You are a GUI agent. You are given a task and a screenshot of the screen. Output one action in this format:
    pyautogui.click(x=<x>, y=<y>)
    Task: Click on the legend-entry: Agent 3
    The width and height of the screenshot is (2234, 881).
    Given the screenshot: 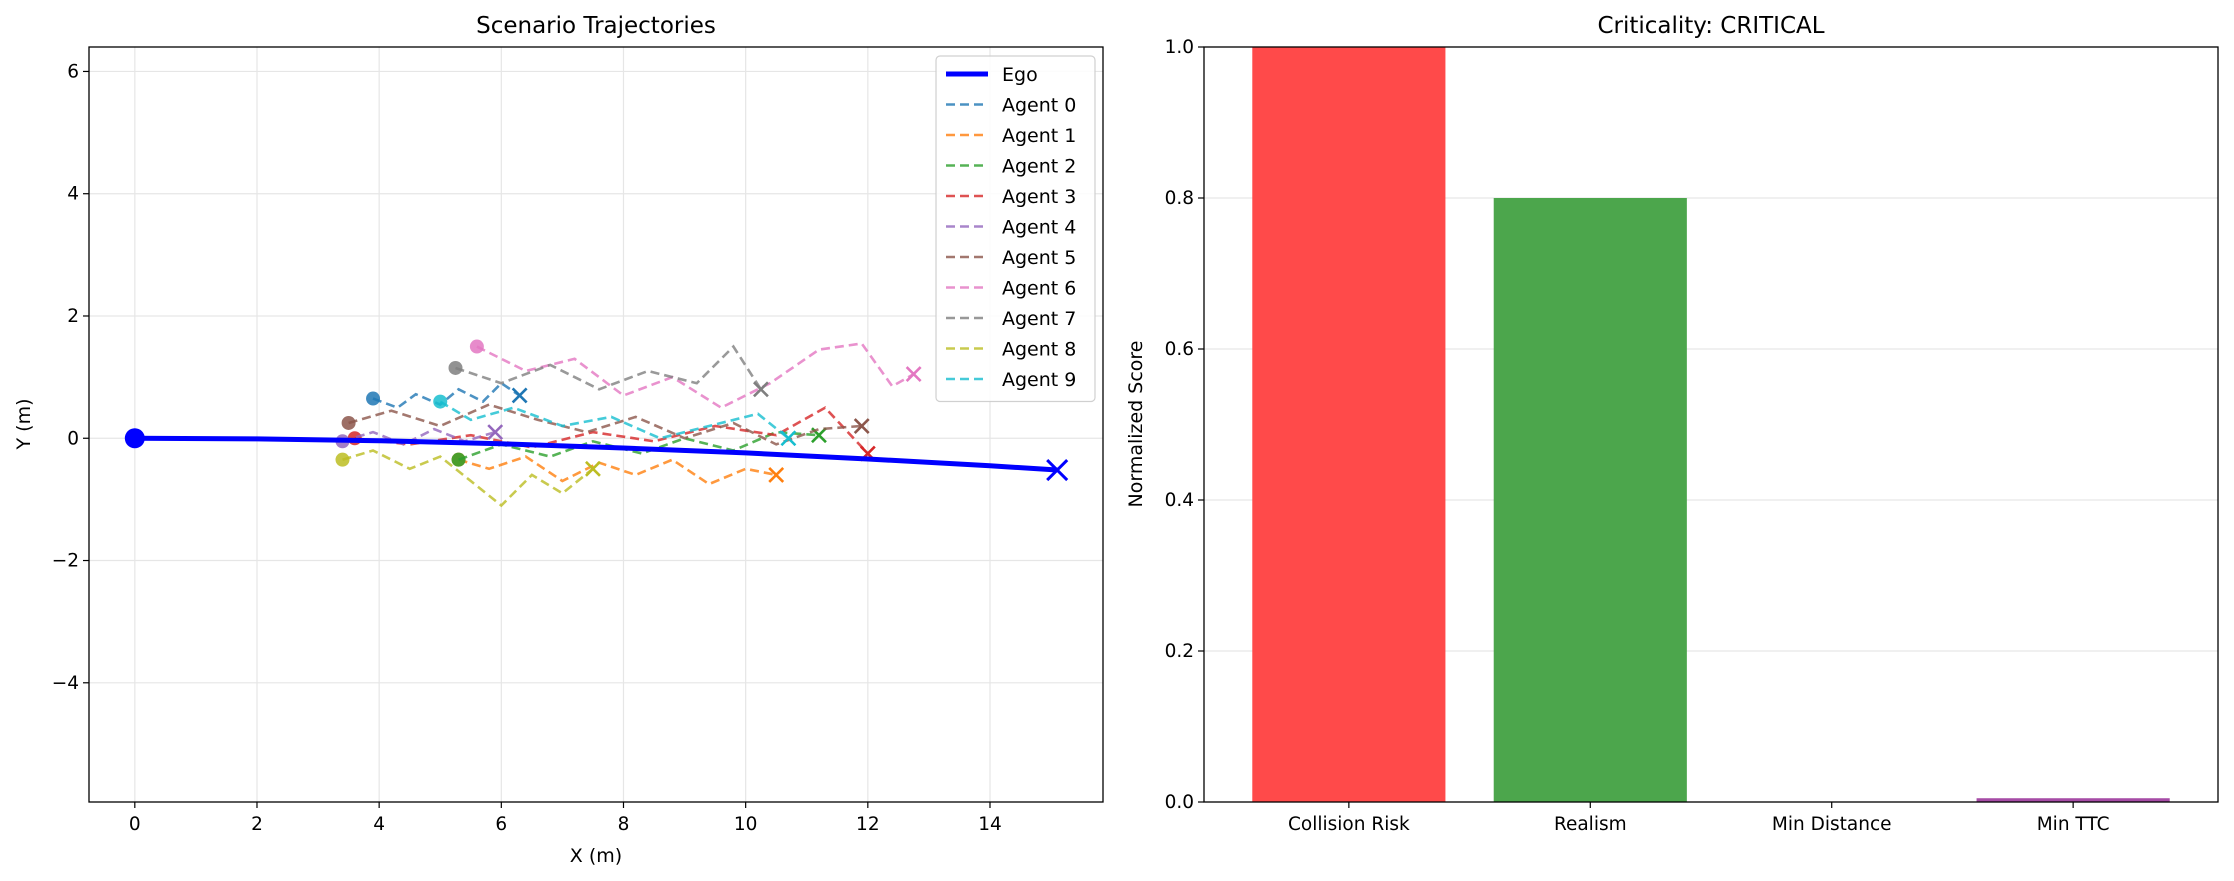 What is the action you would take?
    pyautogui.click(x=1039, y=197)
    